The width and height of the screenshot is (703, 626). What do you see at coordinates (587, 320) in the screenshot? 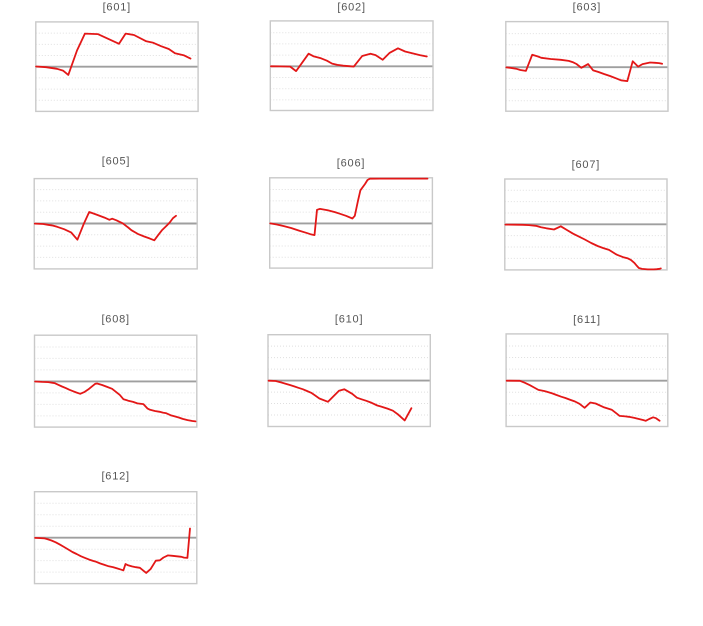
I see `svg-text: [611]` at bounding box center [587, 320].